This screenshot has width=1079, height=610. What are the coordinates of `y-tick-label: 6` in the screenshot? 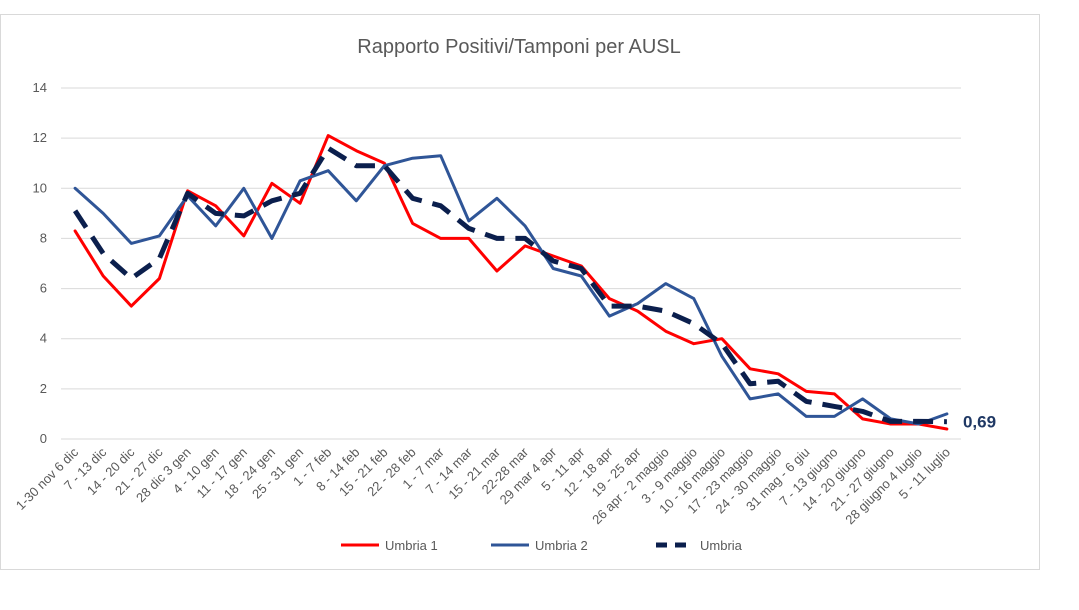 It's located at (43, 288).